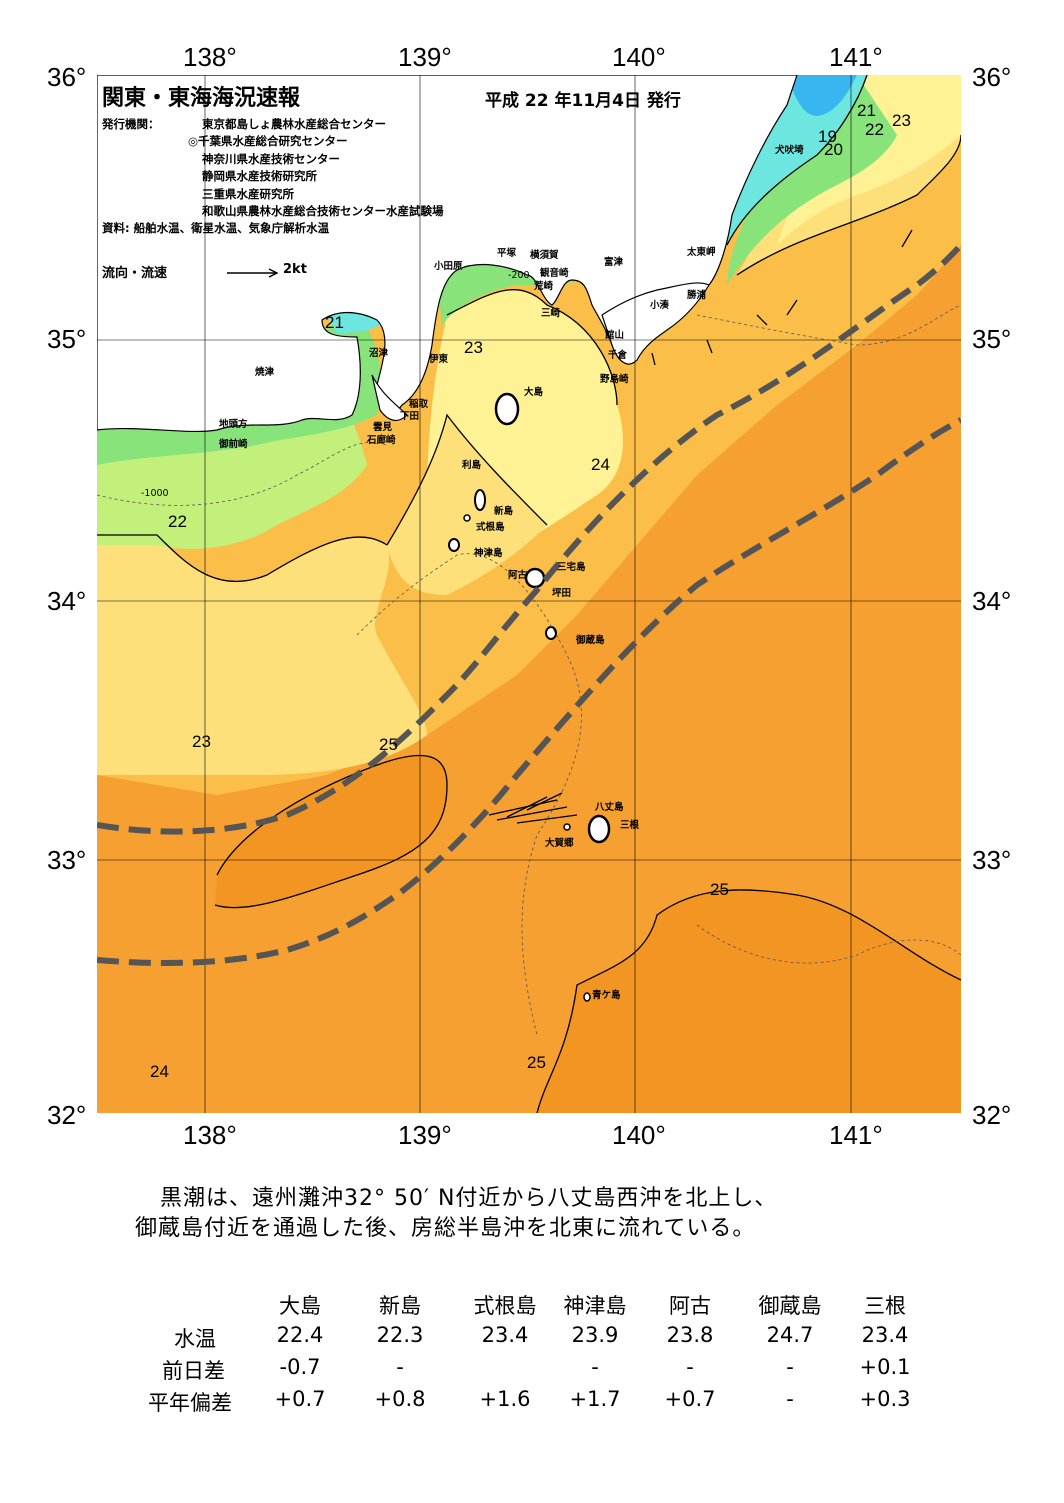  Describe the element at coordinates (505, 1335) in the screenshot. I see `table-cell: 23.4` at that location.